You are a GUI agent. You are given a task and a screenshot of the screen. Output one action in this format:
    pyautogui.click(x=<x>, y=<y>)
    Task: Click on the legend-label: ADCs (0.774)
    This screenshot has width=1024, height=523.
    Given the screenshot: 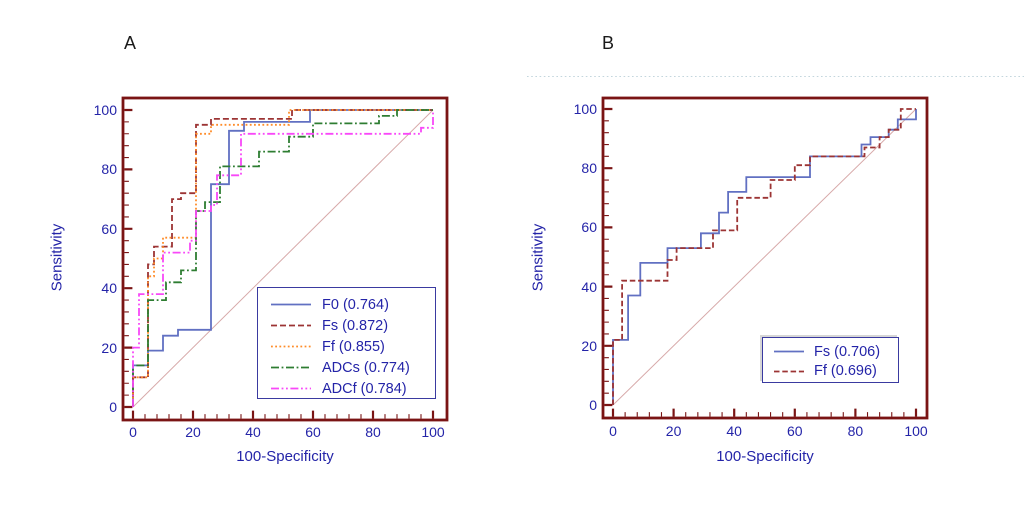 What is the action you would take?
    pyautogui.click(x=366, y=367)
    